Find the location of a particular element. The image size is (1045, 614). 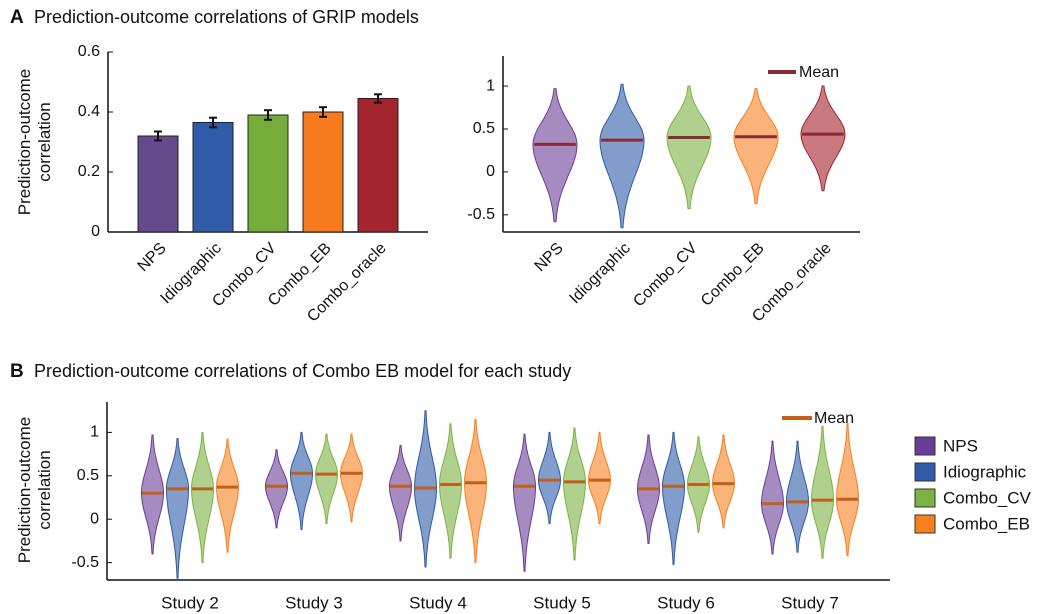

x-tick-label: Study 2 is located at coordinates (190, 602).